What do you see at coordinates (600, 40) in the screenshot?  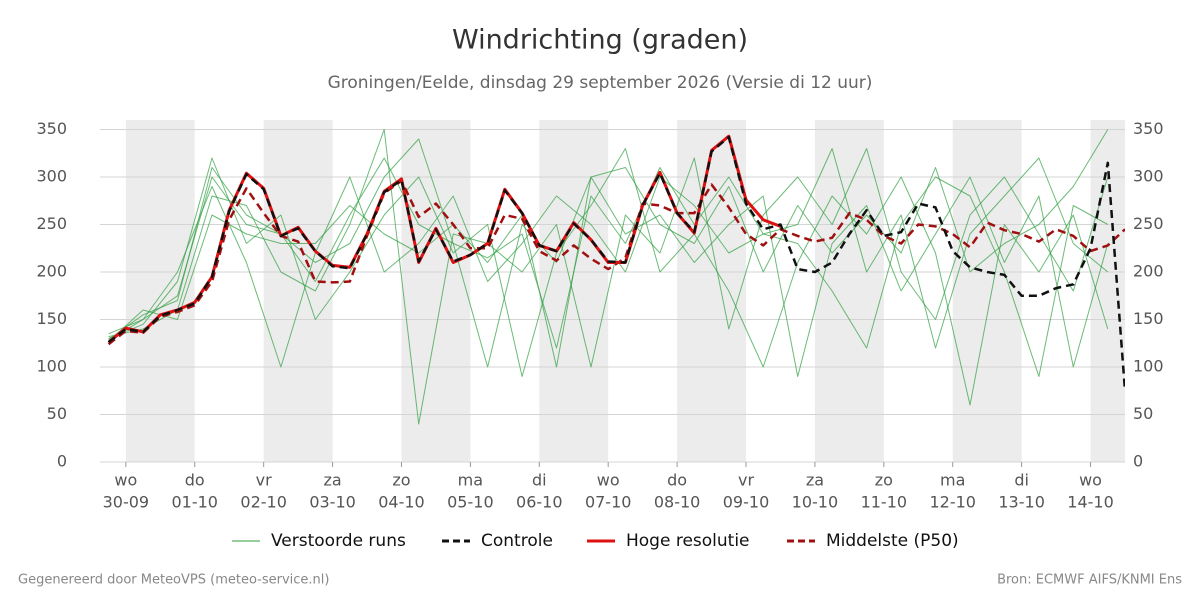 I see `chart-title: Windrichting (graden)` at bounding box center [600, 40].